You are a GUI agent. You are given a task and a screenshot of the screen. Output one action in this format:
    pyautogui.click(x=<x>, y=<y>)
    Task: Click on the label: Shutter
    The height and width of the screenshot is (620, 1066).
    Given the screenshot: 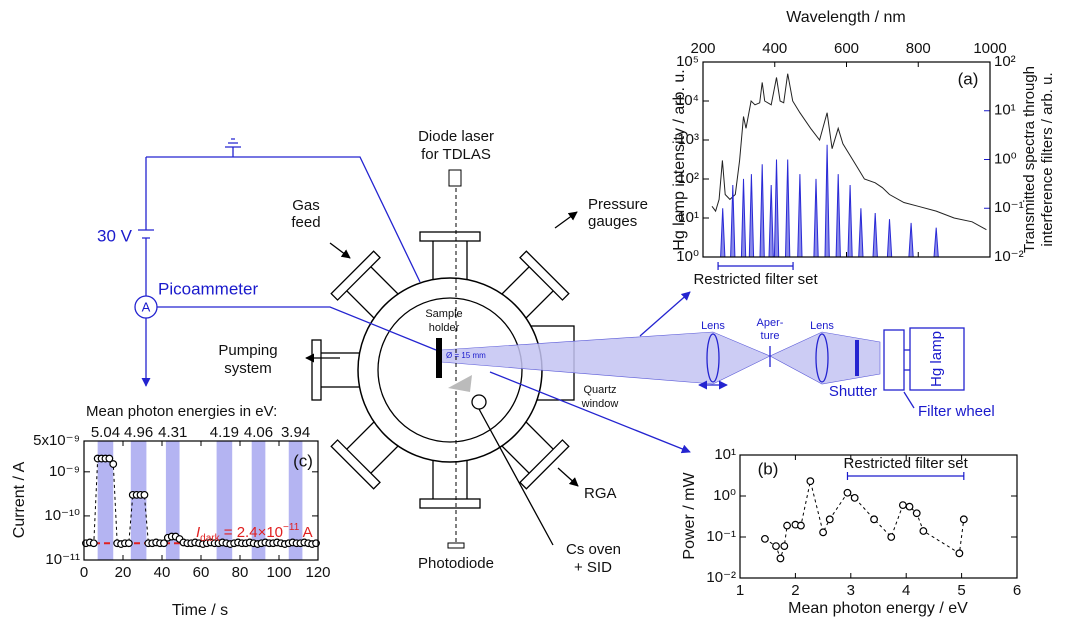 What is the action you would take?
    pyautogui.click(x=853, y=391)
    